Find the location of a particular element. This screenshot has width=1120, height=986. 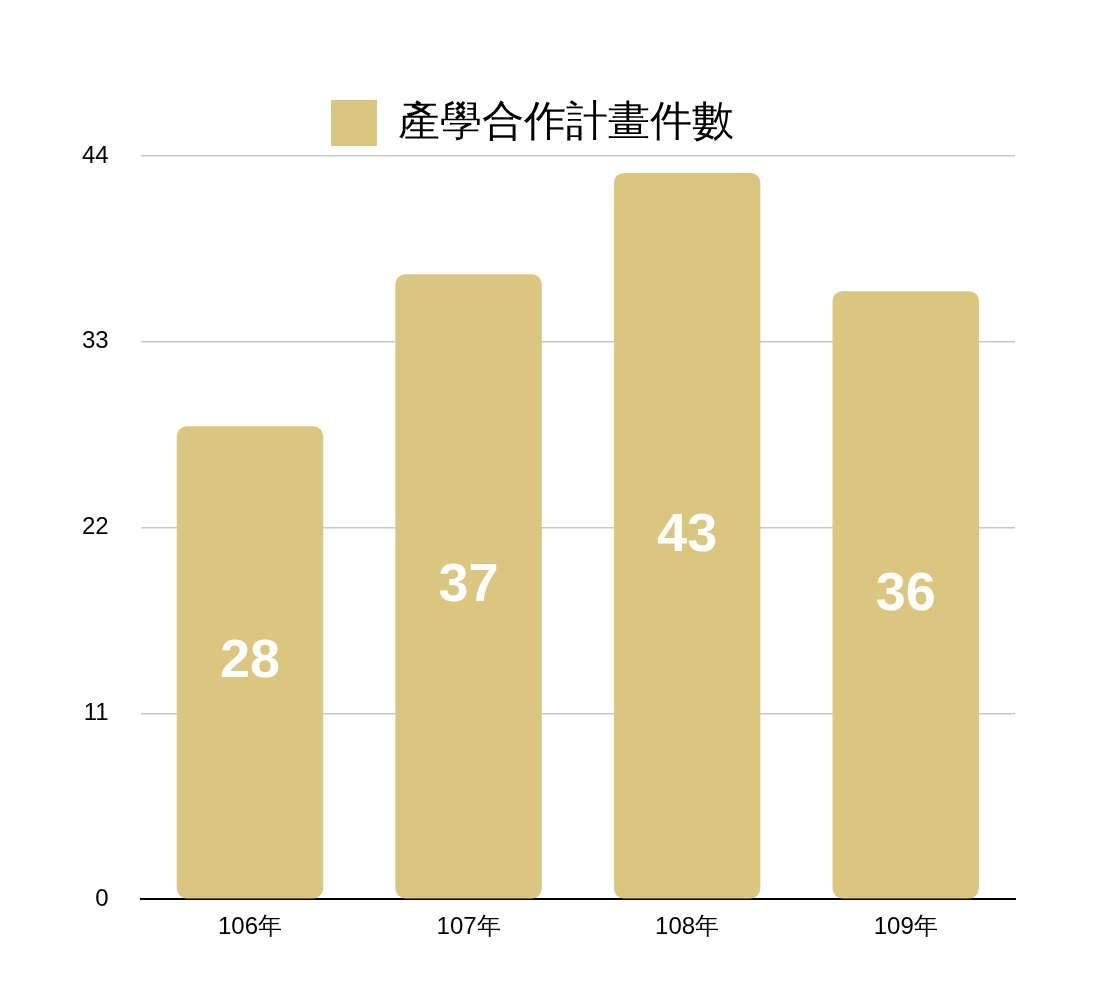

data-label: 37 is located at coordinates (468, 582).